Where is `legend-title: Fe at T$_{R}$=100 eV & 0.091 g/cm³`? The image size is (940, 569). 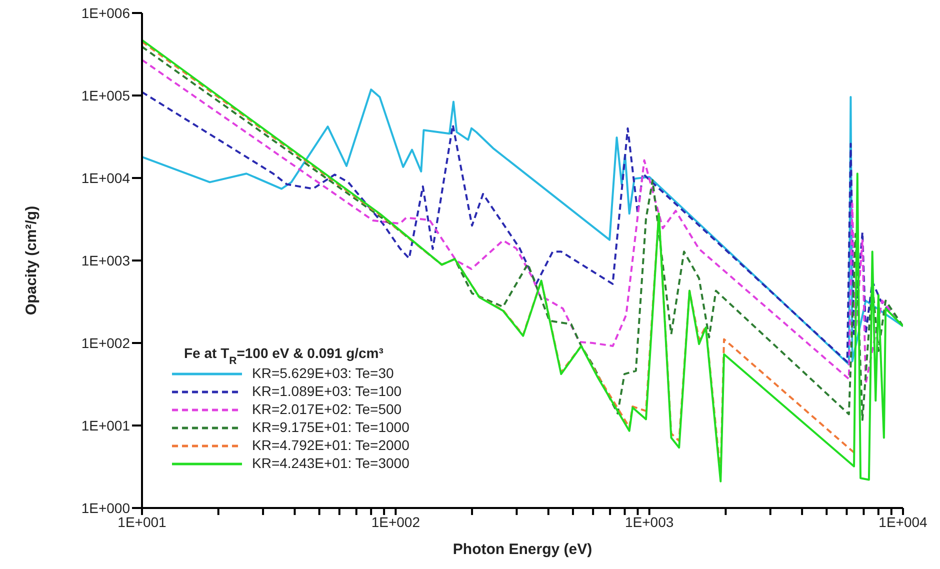 legend-title: Fe at T$_{R}$=100 eV & 0.091 g/cm³ is located at coordinates (284, 356).